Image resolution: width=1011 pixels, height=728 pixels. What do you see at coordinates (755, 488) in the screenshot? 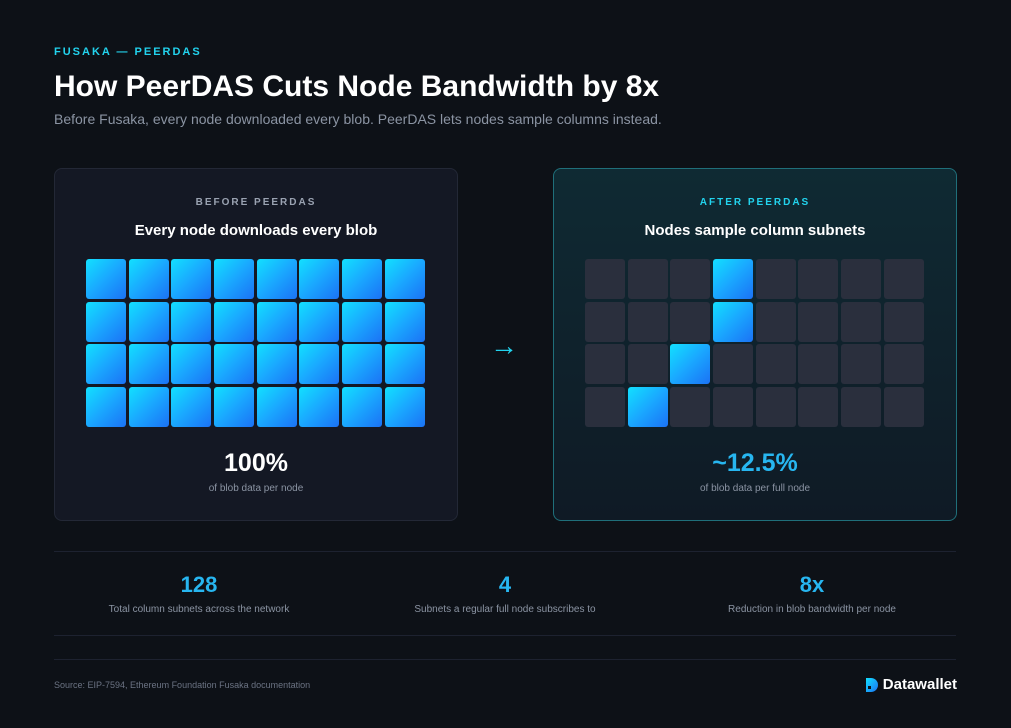
I see `after-caption: of blob data per full node` at bounding box center [755, 488].